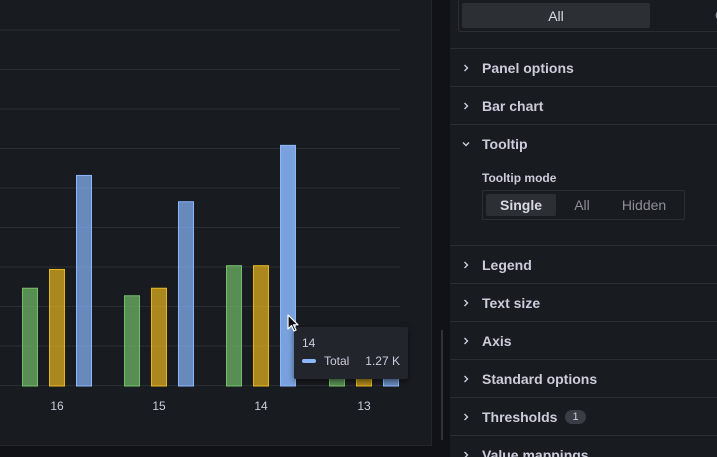 The height and width of the screenshot is (457, 717). What do you see at coordinates (528, 67) in the screenshot?
I see `section-label: Panel options` at bounding box center [528, 67].